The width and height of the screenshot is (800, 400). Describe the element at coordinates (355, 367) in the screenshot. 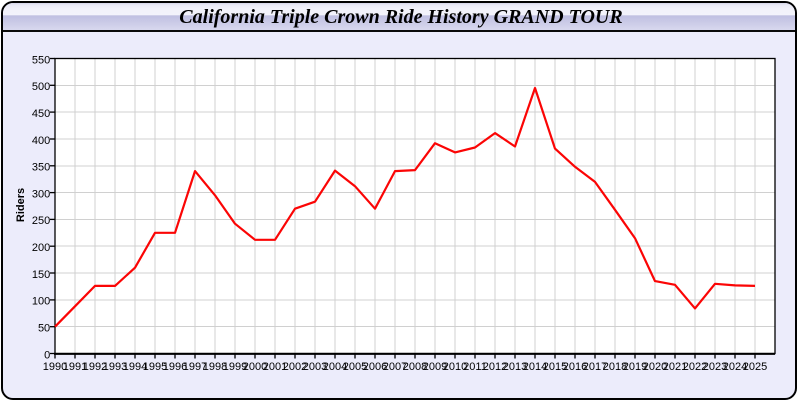

I see `svg-text: 2005` at that location.